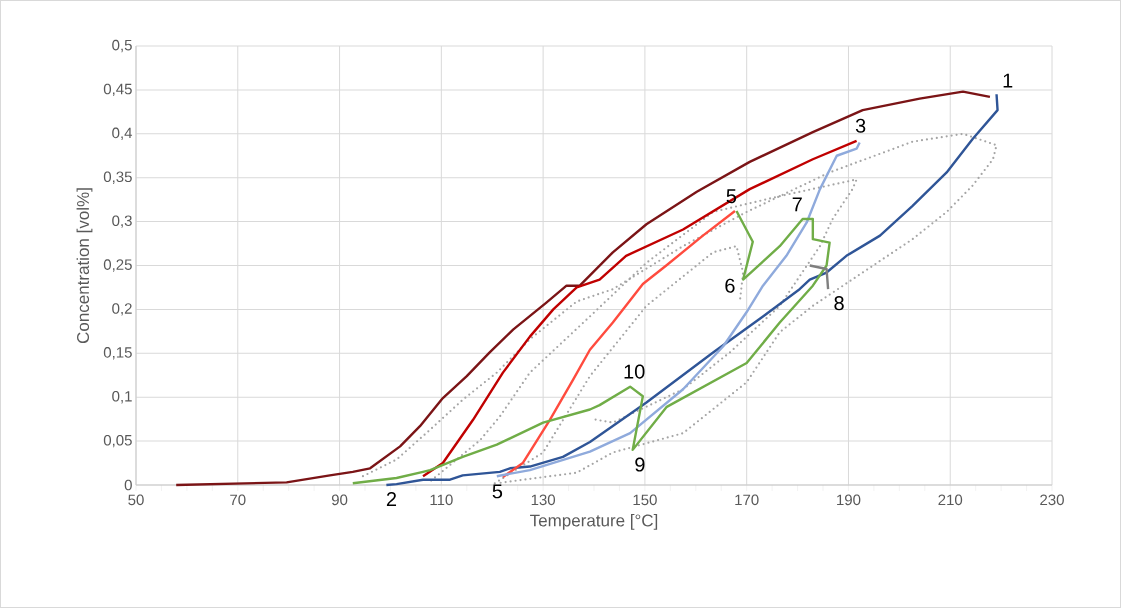 The image size is (1121, 608). Describe the element at coordinates (391, 499) in the screenshot. I see `annotation: 2` at that location.